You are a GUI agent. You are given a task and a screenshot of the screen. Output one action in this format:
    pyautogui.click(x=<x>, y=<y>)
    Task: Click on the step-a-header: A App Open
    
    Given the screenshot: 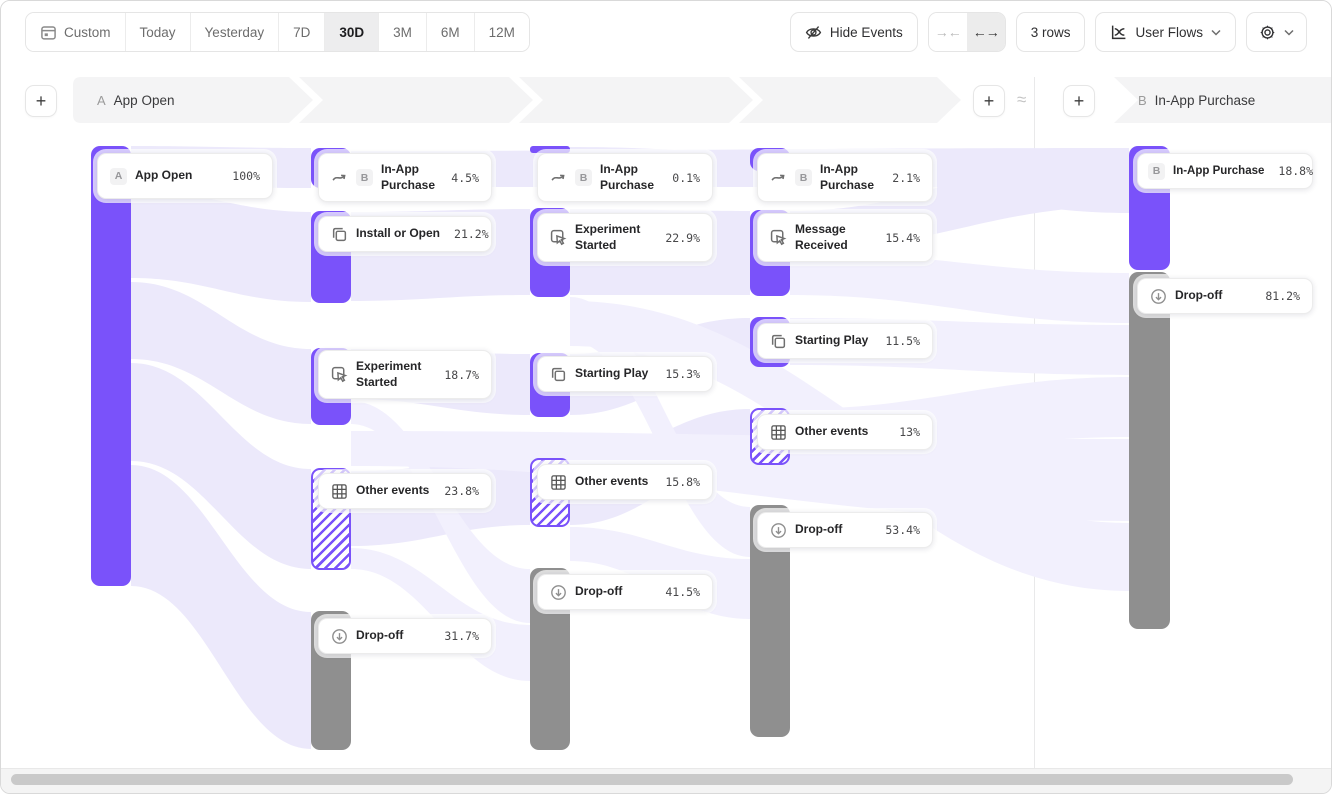 What is the action you would take?
    pyautogui.click(x=135, y=100)
    